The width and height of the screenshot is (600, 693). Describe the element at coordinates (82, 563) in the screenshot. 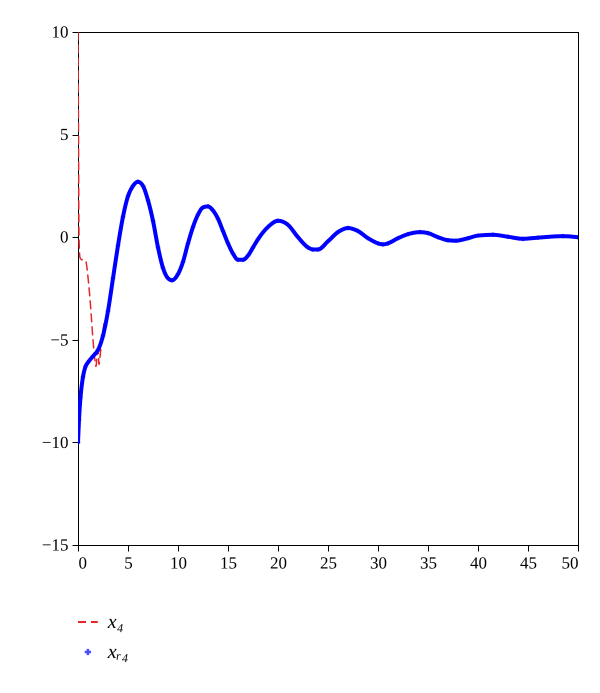

I see `x-tick-label: 0` at that location.